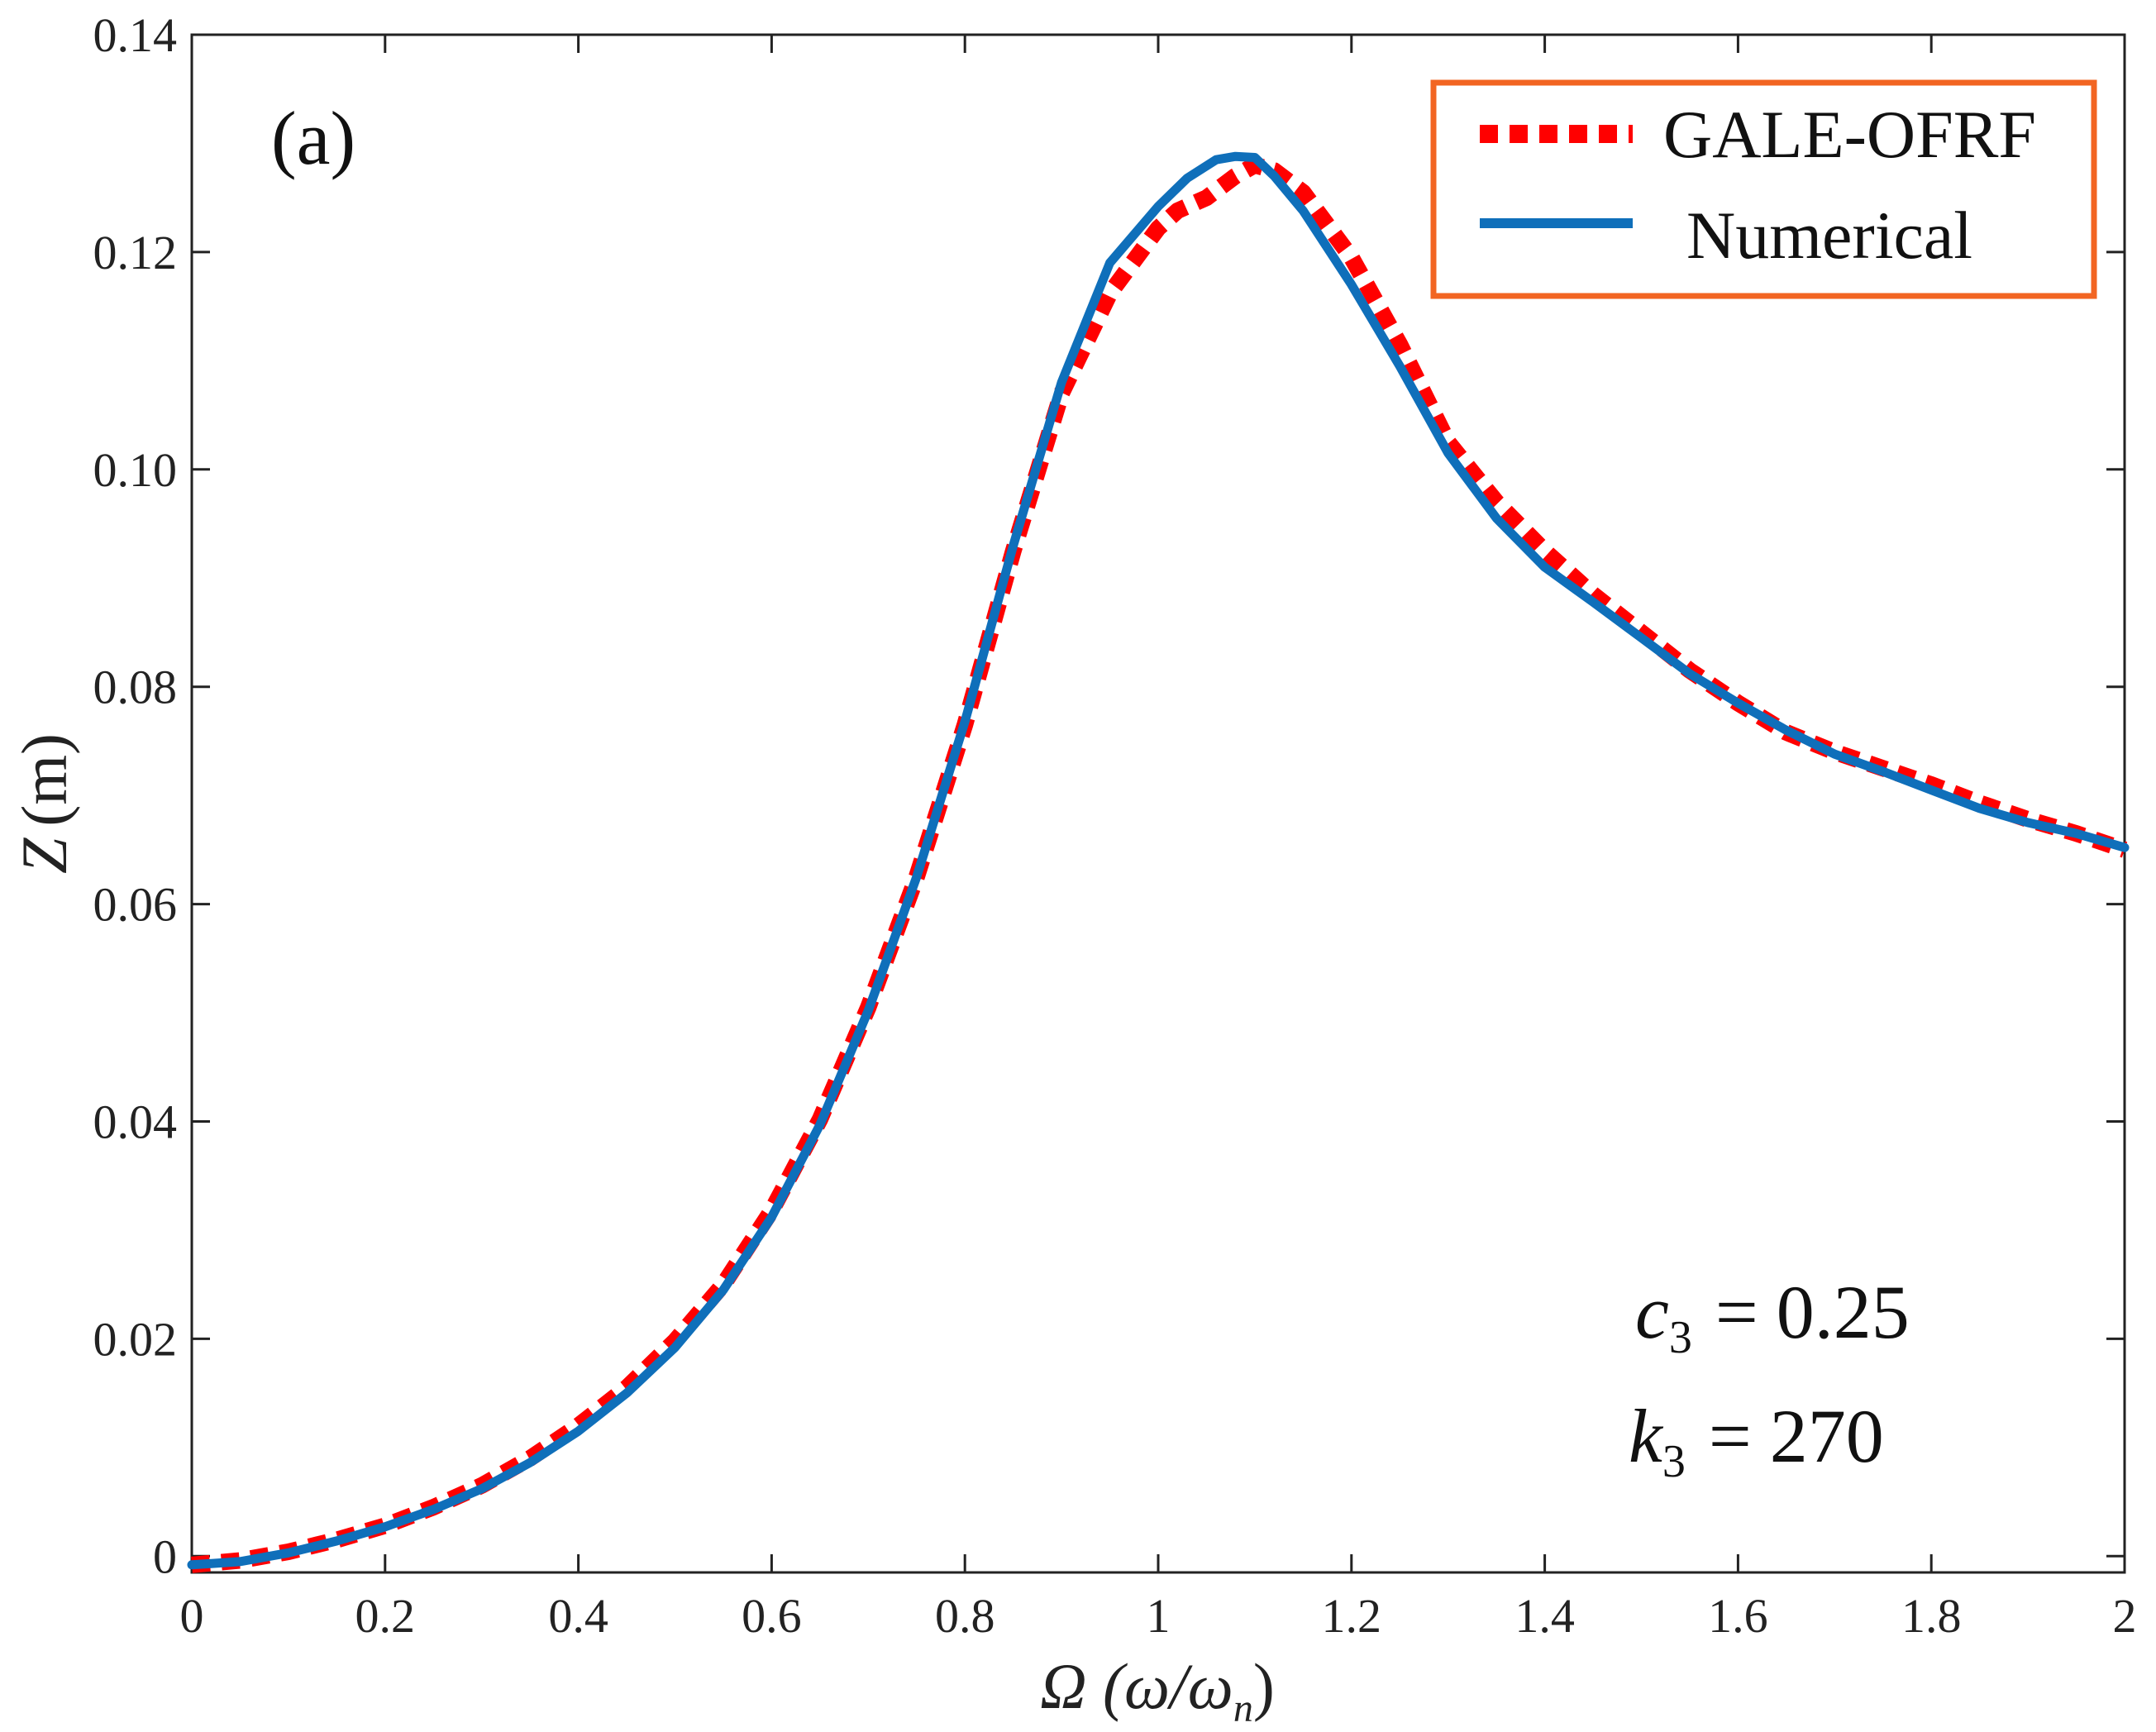  I want to click on x-tick-label: 1.2, so click(1352, 1616).